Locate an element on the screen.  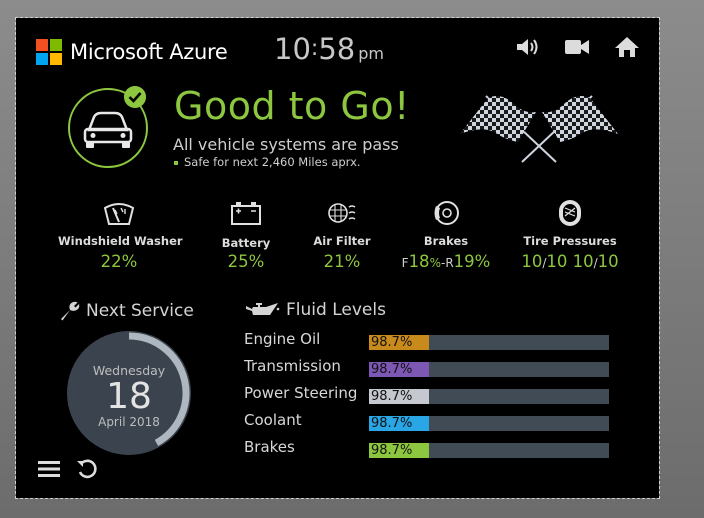
volume-icon is located at coordinates (527, 47).